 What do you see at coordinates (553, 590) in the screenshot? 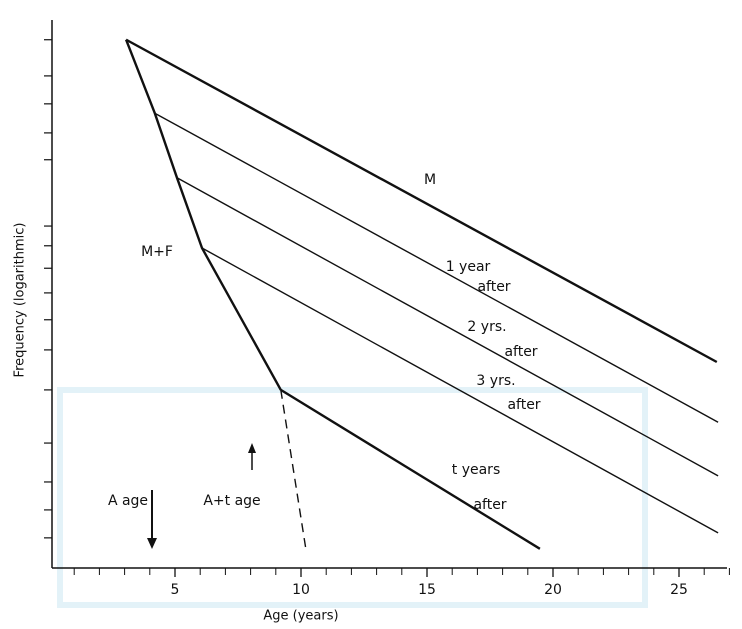
I see `x-tick-label: 20` at bounding box center [553, 590].